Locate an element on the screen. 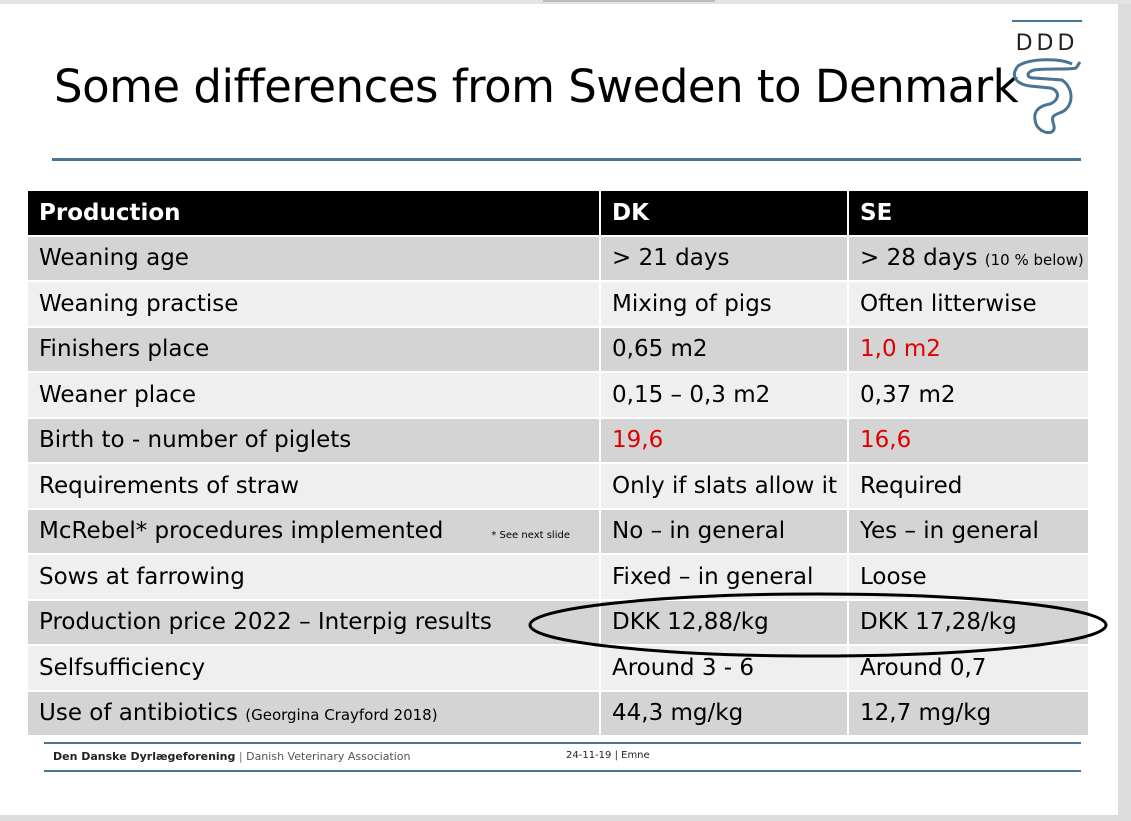 The width and height of the screenshot is (1131, 821). row-label-text: Use of antibiotics is located at coordinates (138, 713).